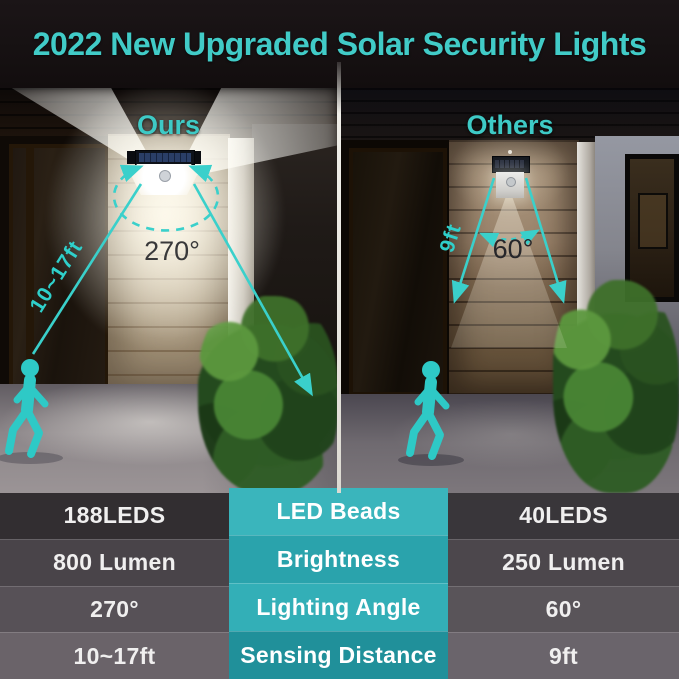 The width and height of the screenshot is (679, 679). What do you see at coordinates (509, 238) in the screenshot?
I see `angle-arc-icon` at bounding box center [509, 238].